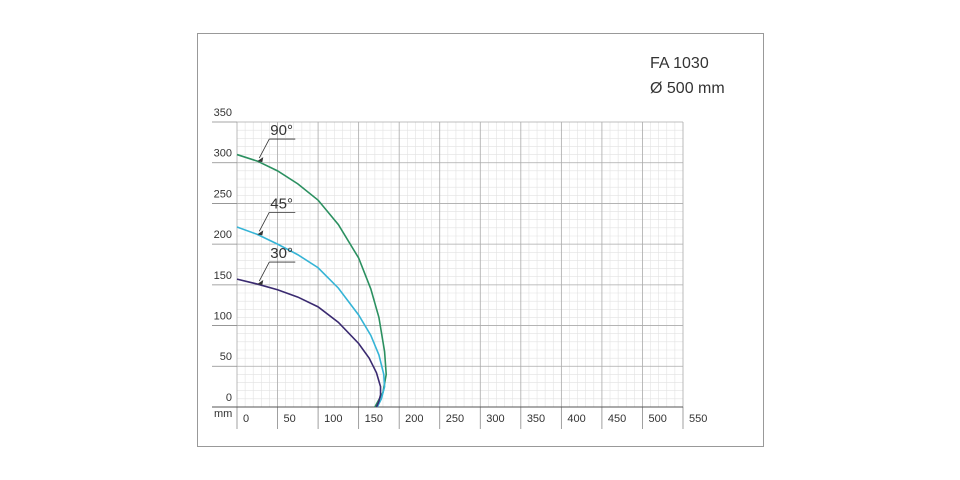 The width and height of the screenshot is (960, 480). Describe the element at coordinates (657, 419) in the screenshot. I see `x-tick-label: 500` at that location.